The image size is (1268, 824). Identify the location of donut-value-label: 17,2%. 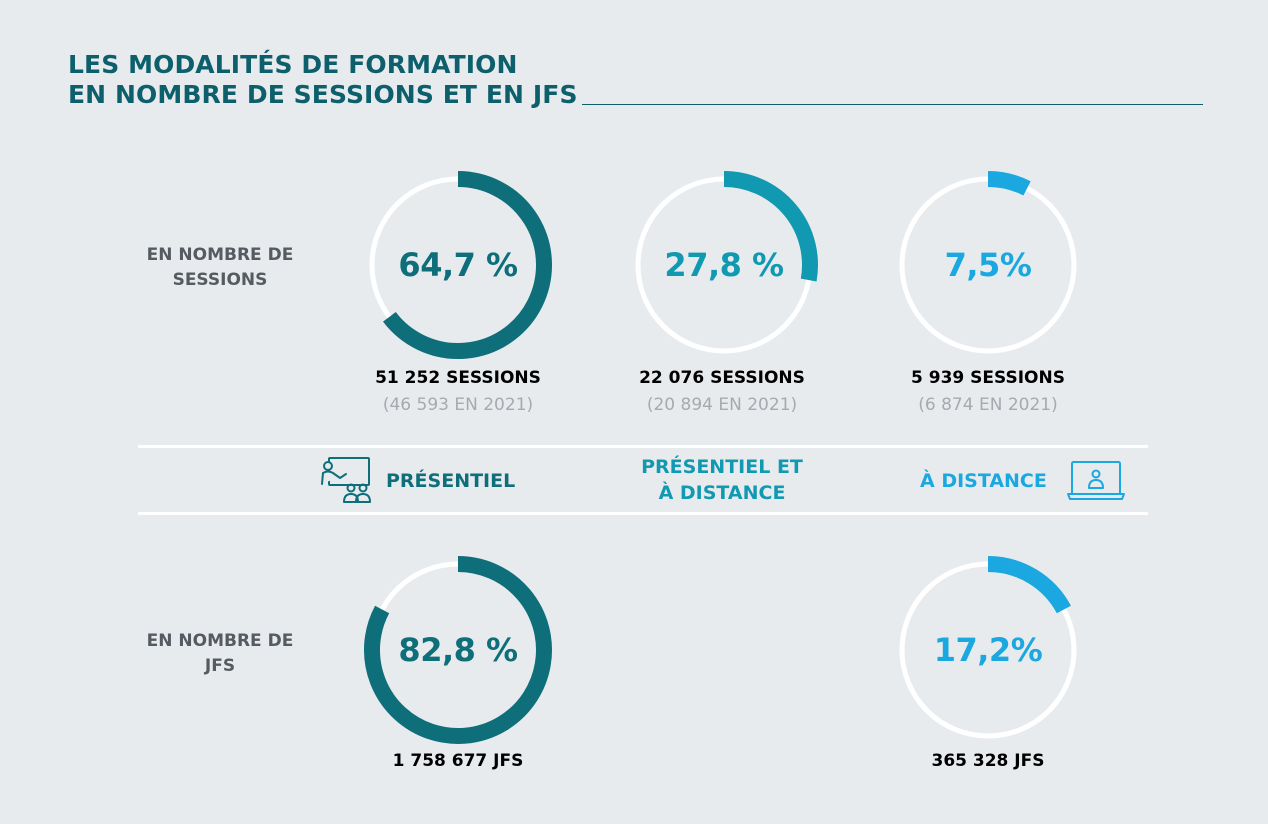
(988, 650).